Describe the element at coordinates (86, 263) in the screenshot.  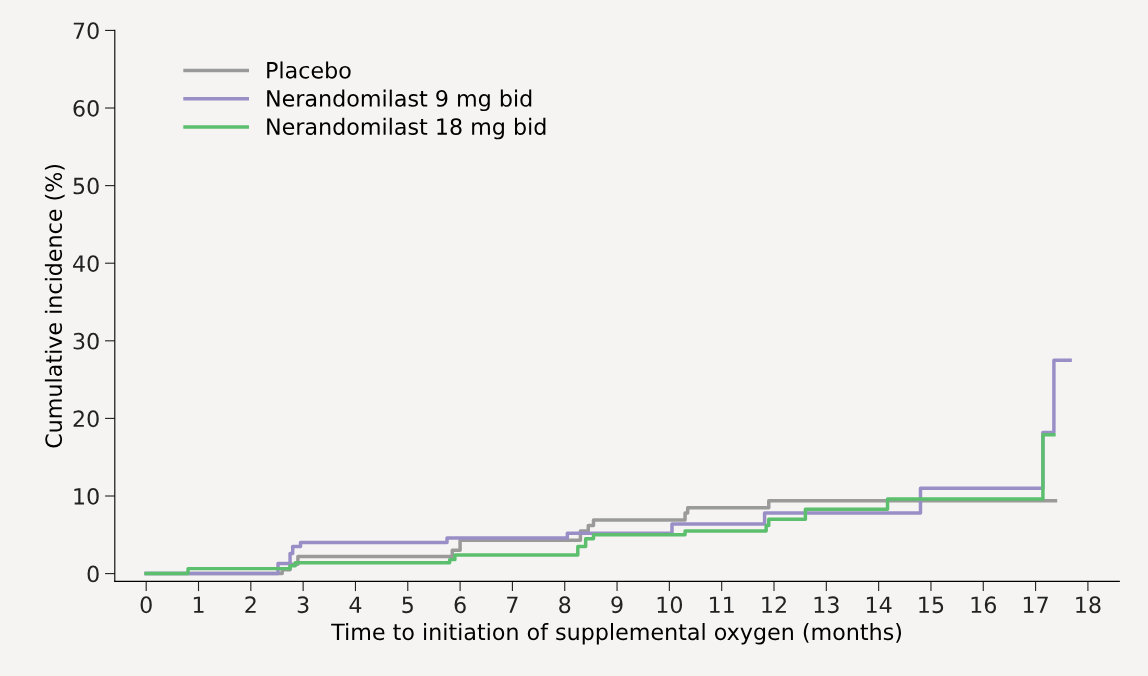
I see `y-tick-label: 40` at that location.